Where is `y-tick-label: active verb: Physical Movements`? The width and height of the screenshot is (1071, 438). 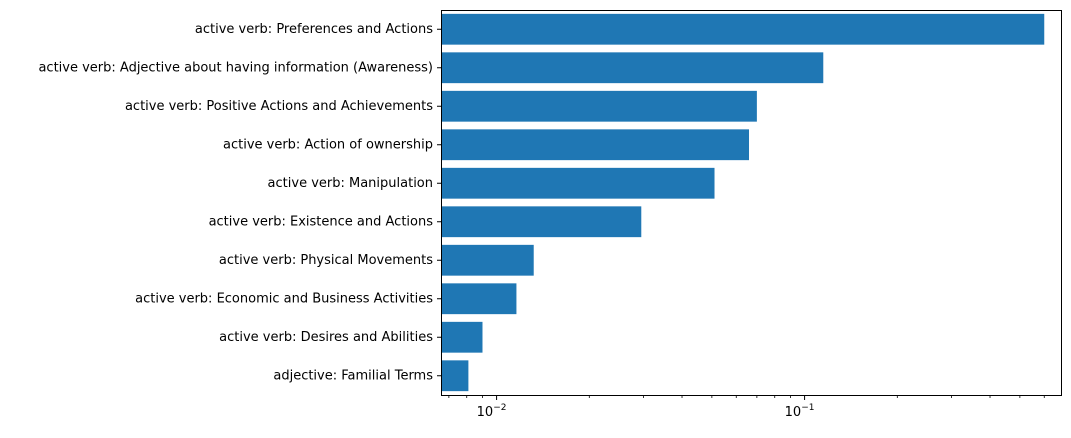 y-tick-label: active verb: Physical Movements is located at coordinates (326, 260).